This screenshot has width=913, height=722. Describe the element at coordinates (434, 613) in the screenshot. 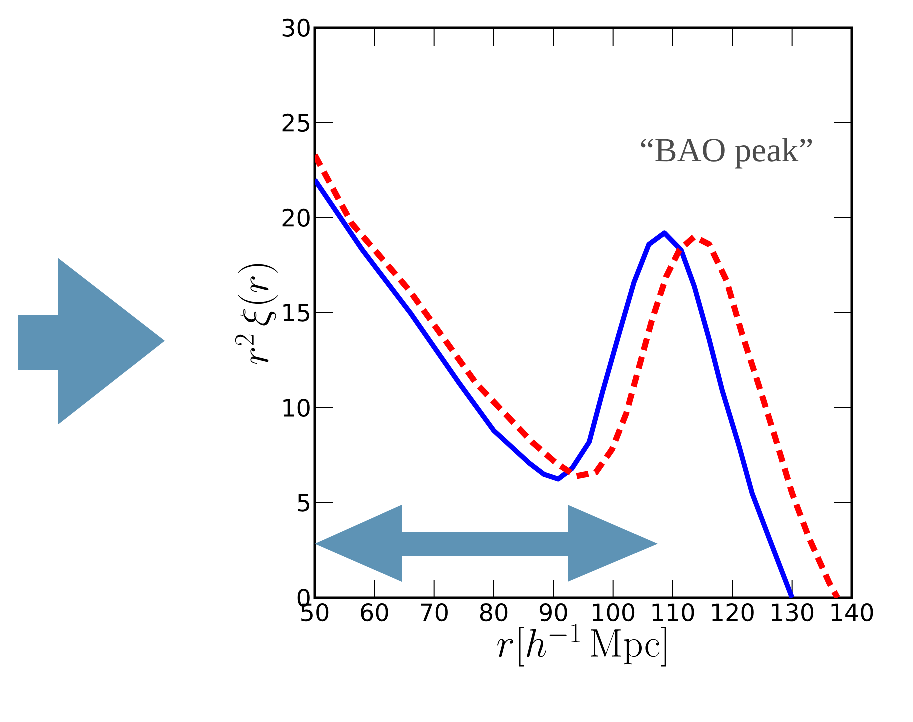

I see `x-tick-label: 70` at that location.